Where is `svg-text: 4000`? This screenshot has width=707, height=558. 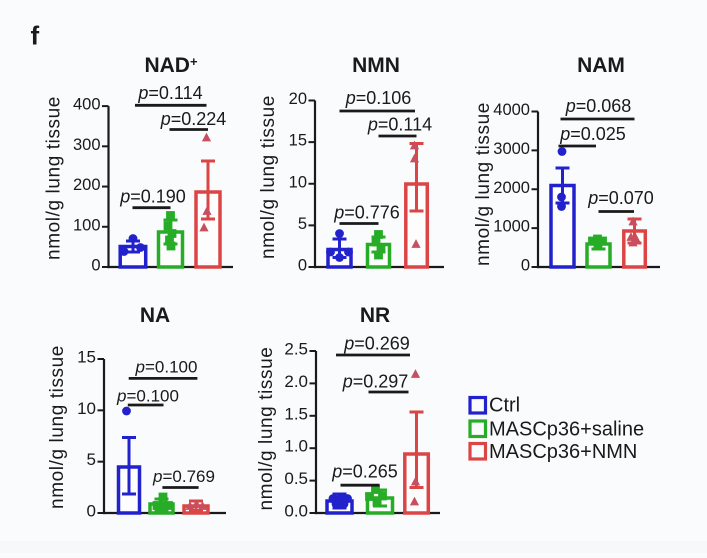
svg-text: 4000 is located at coordinates (511, 110).